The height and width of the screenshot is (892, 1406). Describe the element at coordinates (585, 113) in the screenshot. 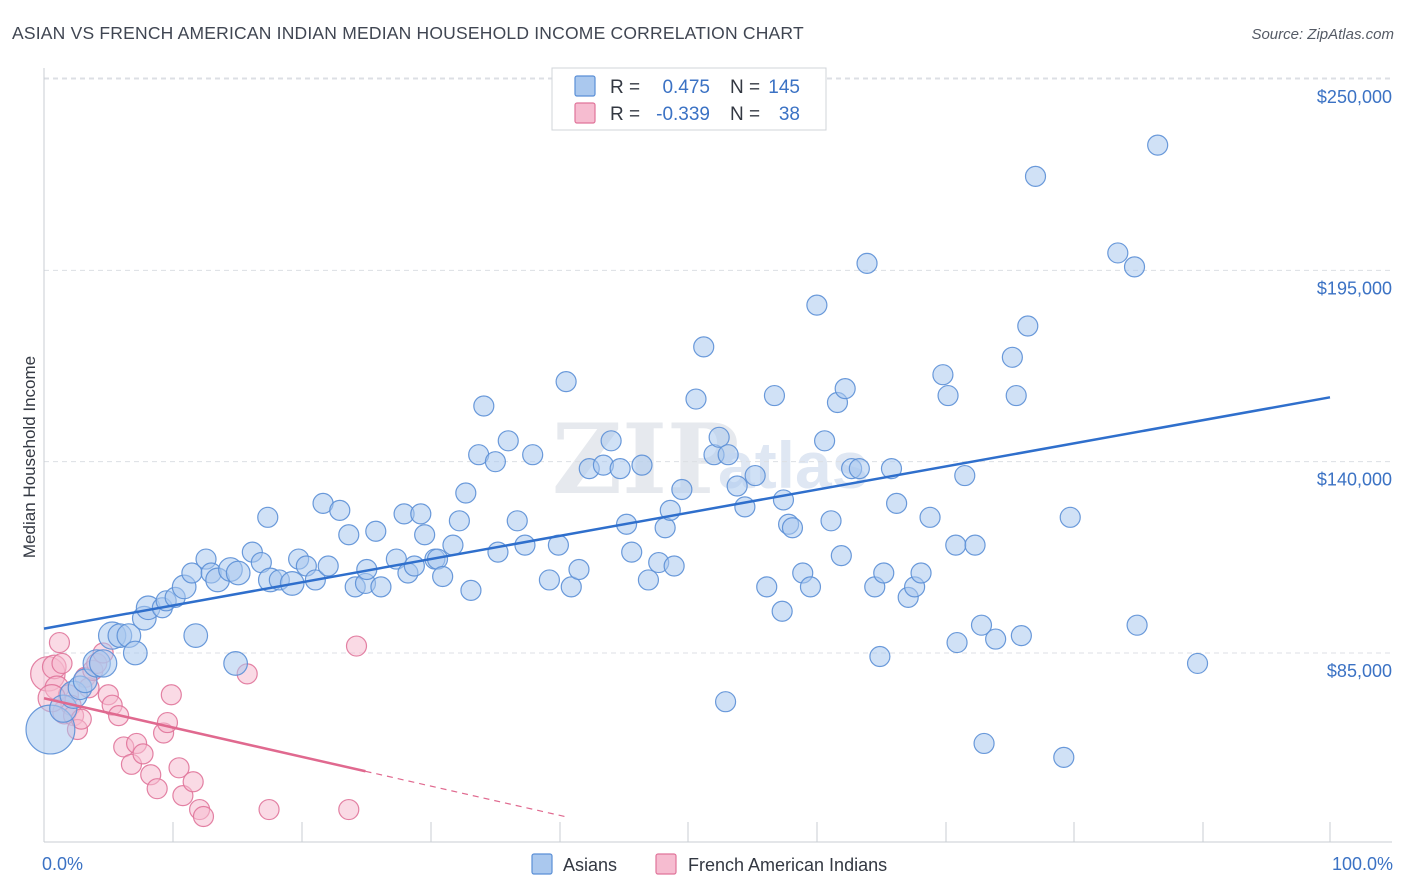

I see `legend-swatch-french-american-indians` at that location.